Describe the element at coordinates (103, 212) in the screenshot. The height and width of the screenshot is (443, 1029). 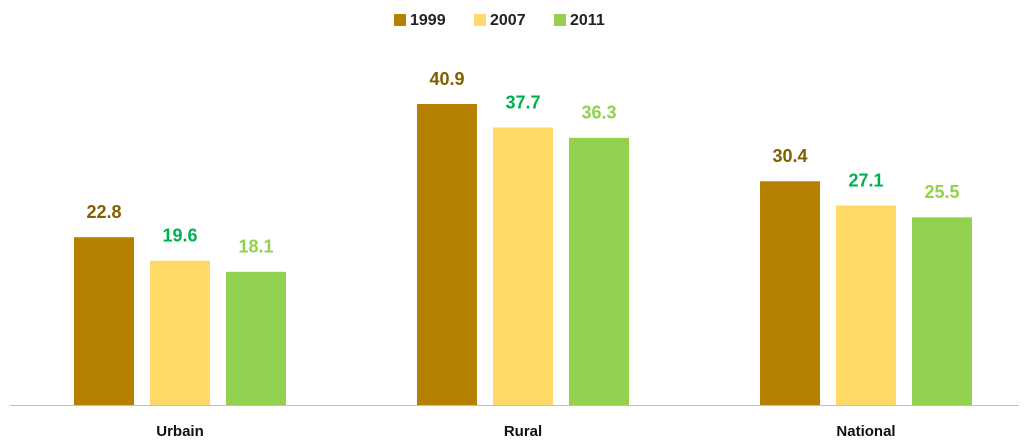
I see `data-label: 22.8` at that location.